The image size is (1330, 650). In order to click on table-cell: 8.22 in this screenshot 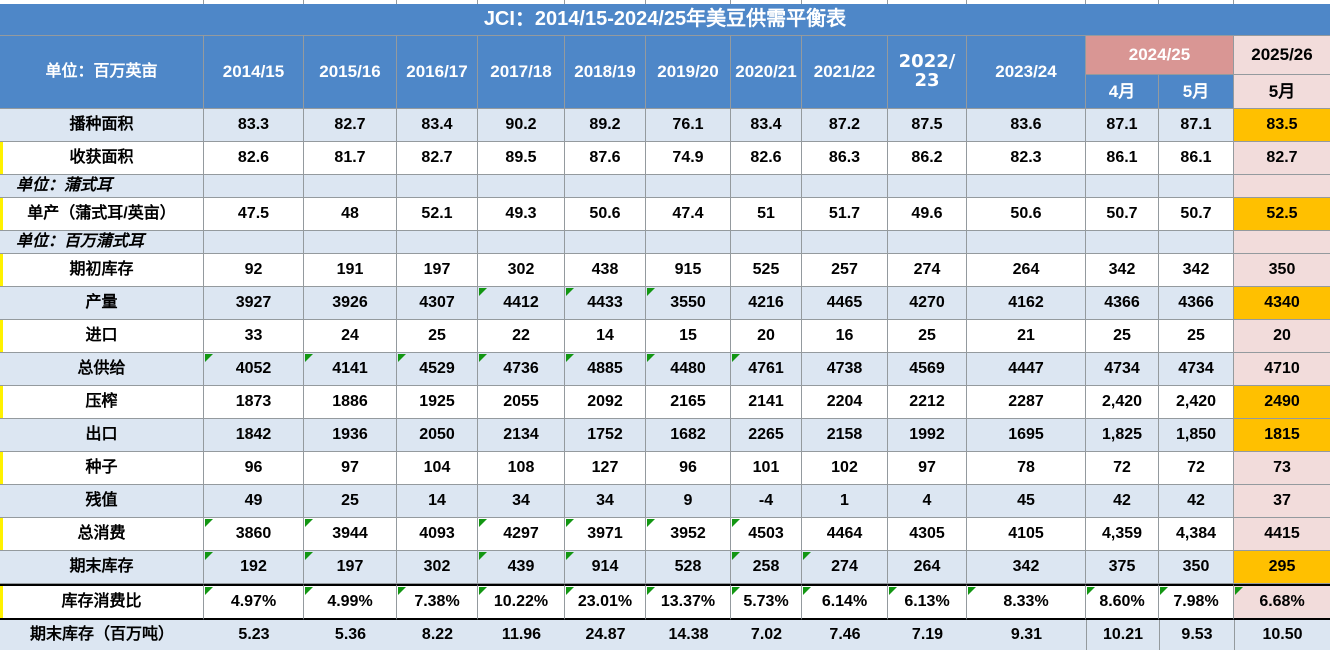, I will do `click(437, 635)`.